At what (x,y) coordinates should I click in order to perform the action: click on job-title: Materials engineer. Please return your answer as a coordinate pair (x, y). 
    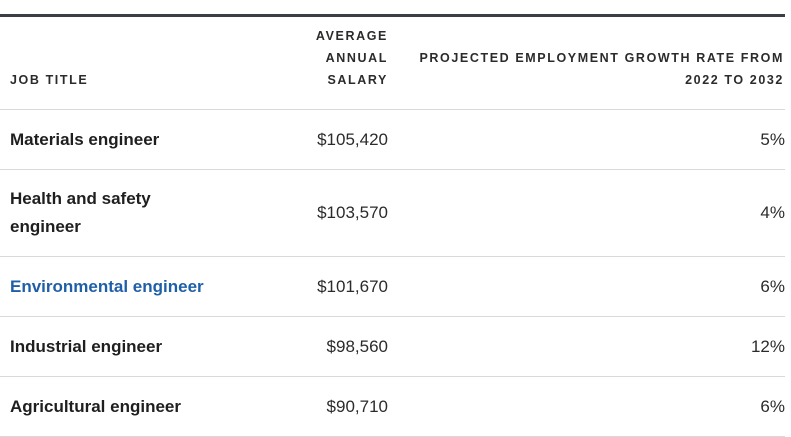
    Looking at the image, I should click on (85, 139).